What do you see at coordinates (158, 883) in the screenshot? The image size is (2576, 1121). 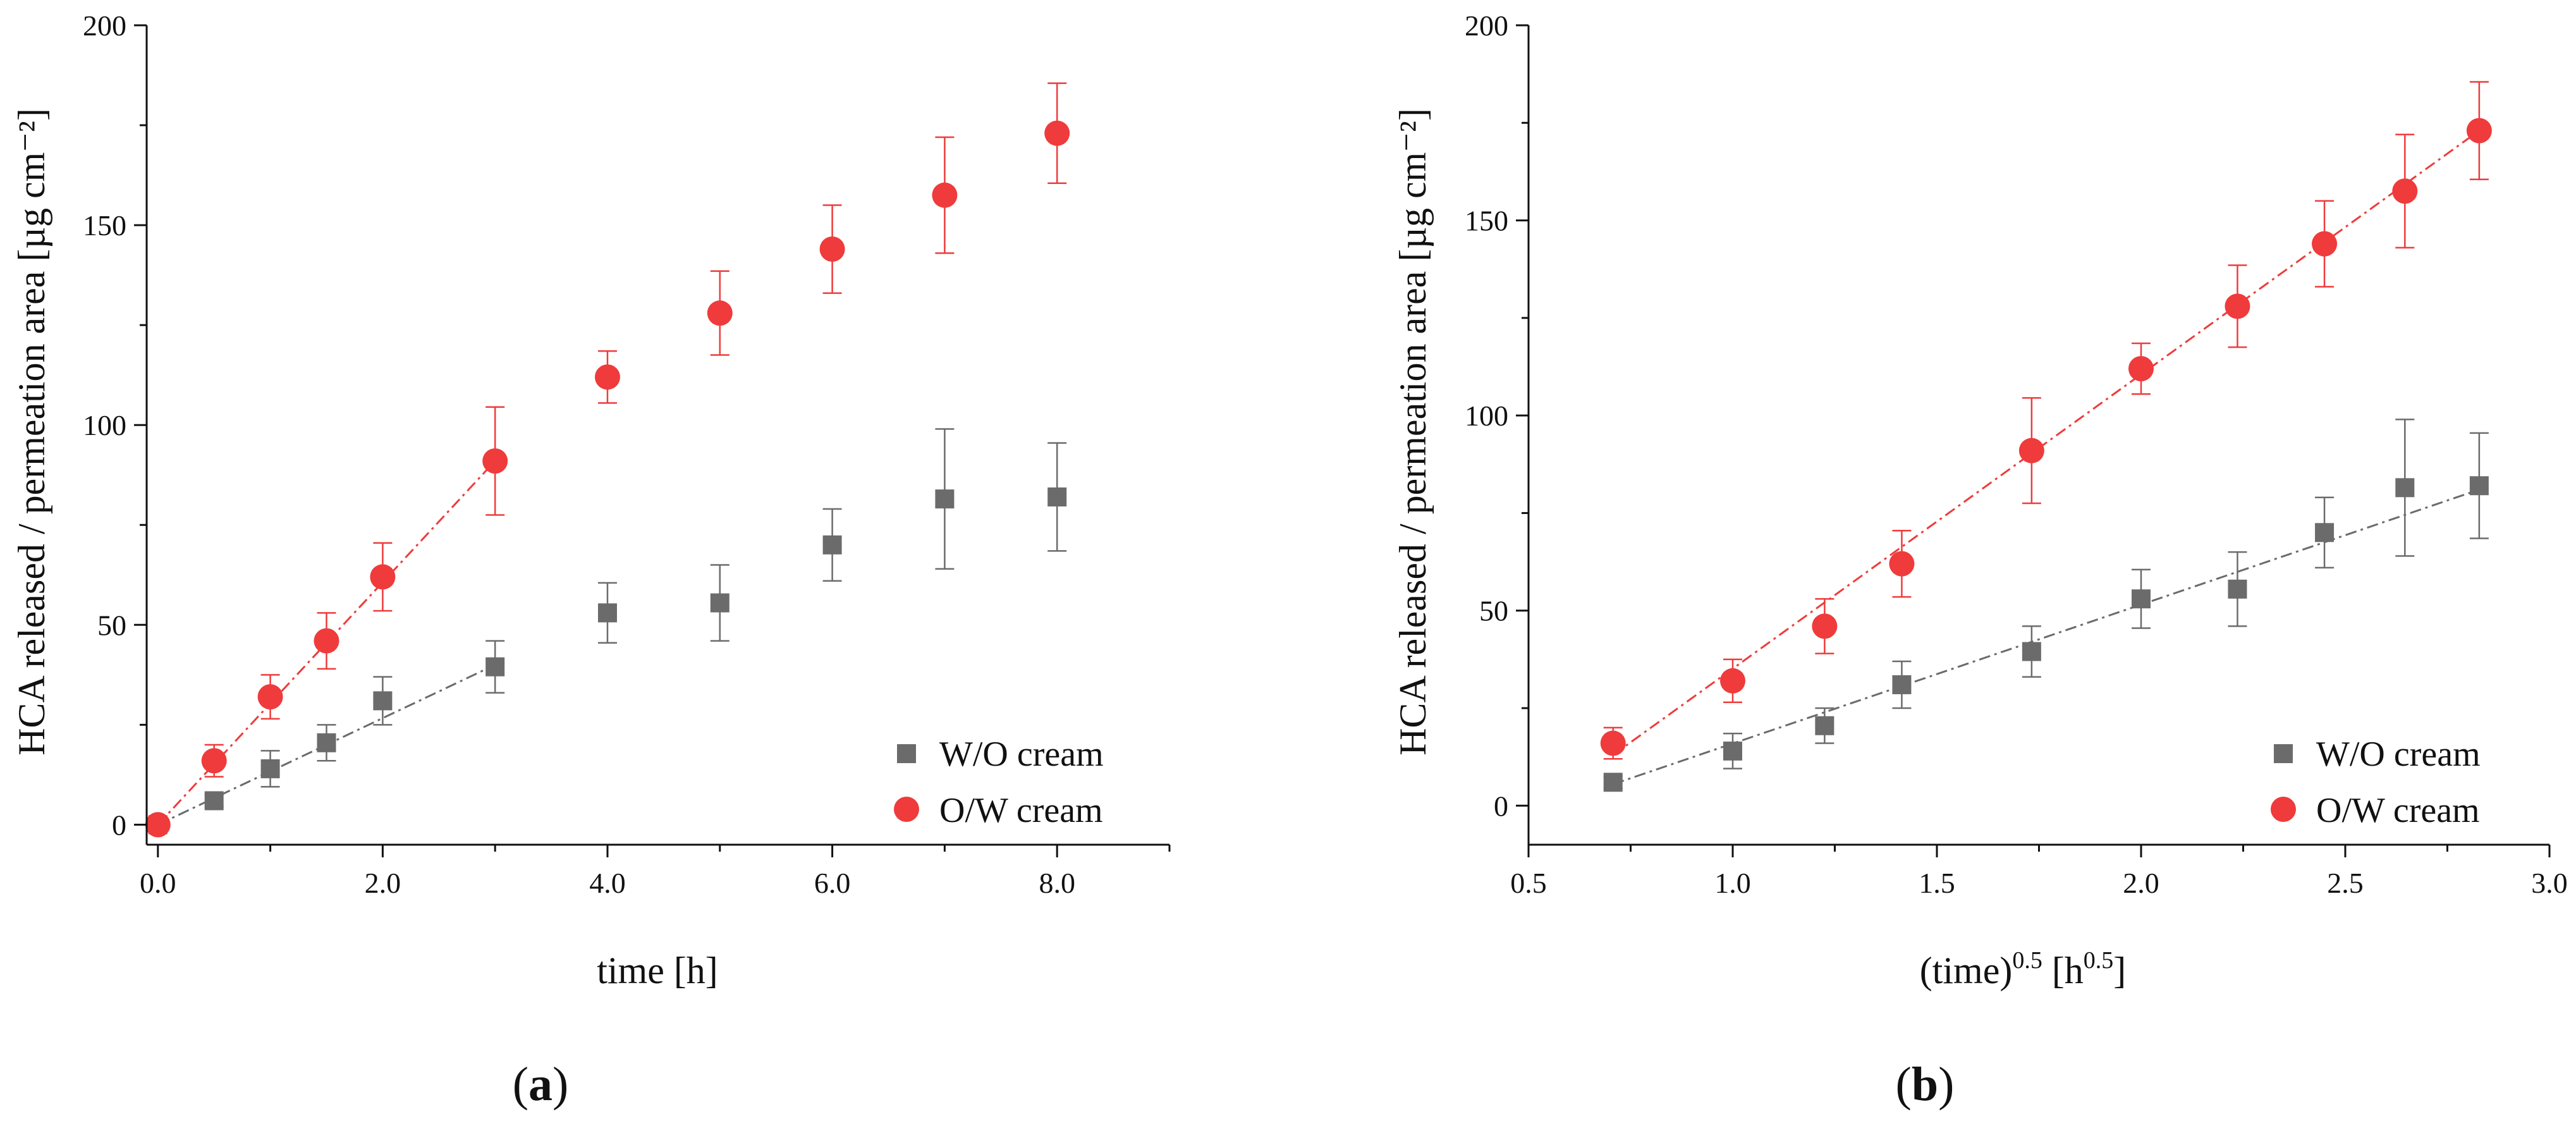 I see `panel-a-xtick-label: 0.0` at bounding box center [158, 883].